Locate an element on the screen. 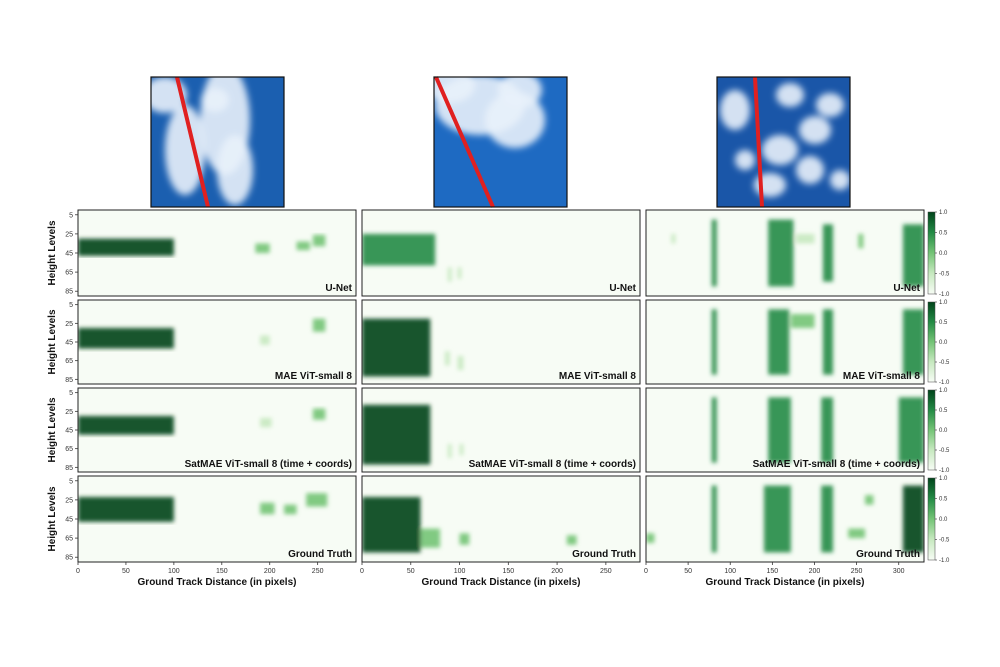 Image resolution: width=1000 pixels, height=667 pixels. heatmap-panel: SatMAE ViT-small 8 (time + coords) is located at coordinates (785, 430).